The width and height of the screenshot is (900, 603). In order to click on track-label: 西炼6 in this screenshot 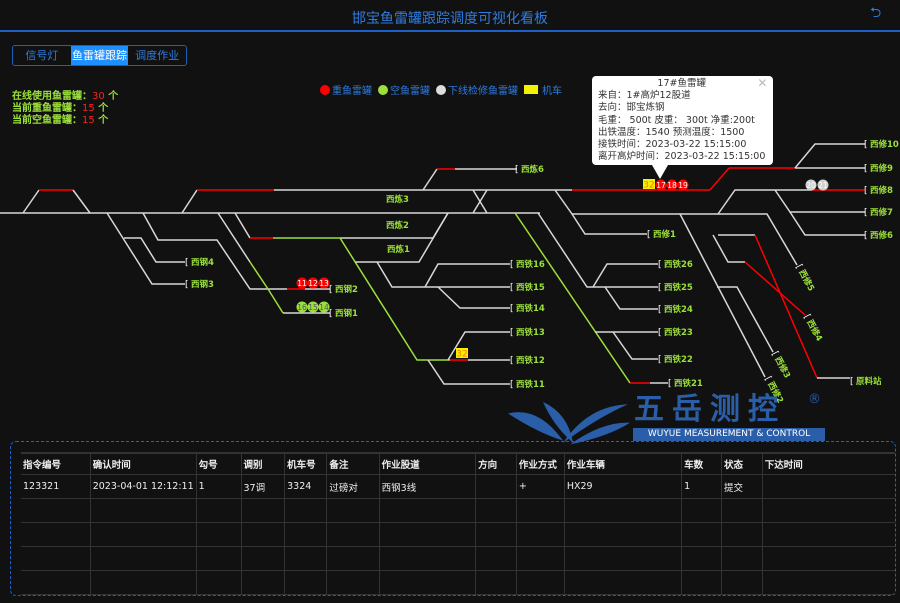, I will do `click(532, 169)`.